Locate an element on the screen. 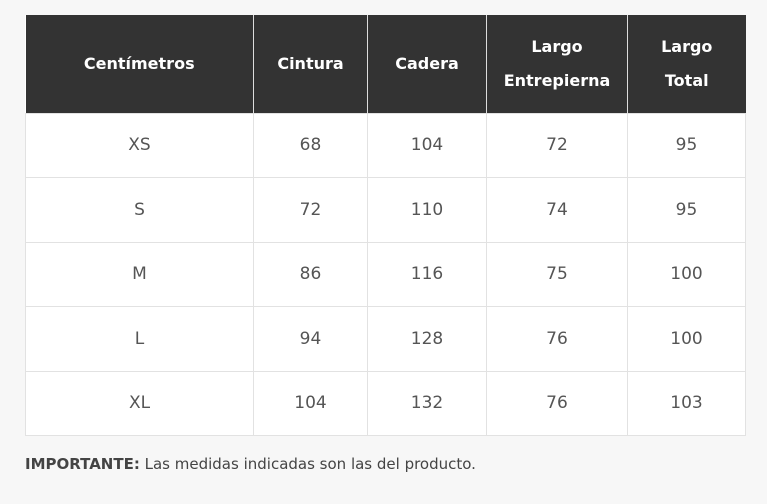 The height and width of the screenshot is (504, 767). table-cell: 116 is located at coordinates (427, 274).